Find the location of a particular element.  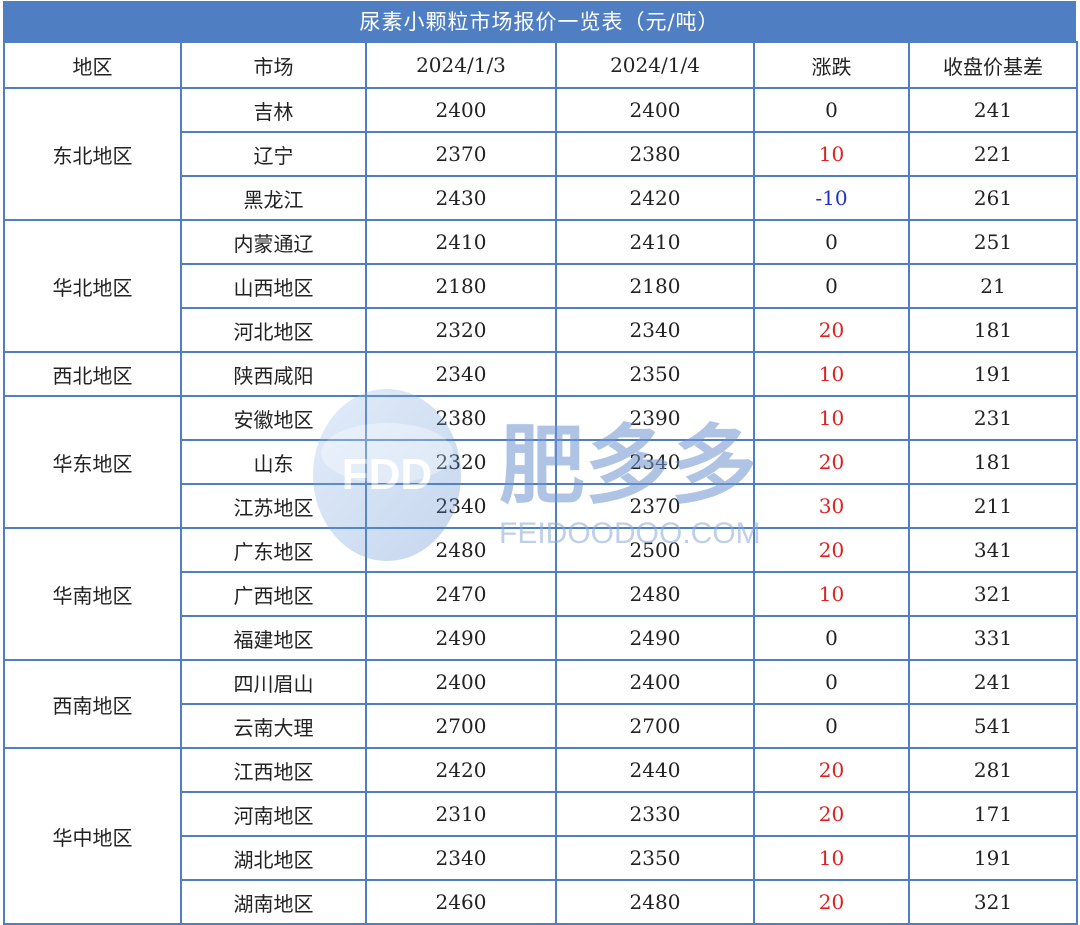

table-row: 华东地区 安徽地区 2380 2390 10 231 is located at coordinates (540, 462).